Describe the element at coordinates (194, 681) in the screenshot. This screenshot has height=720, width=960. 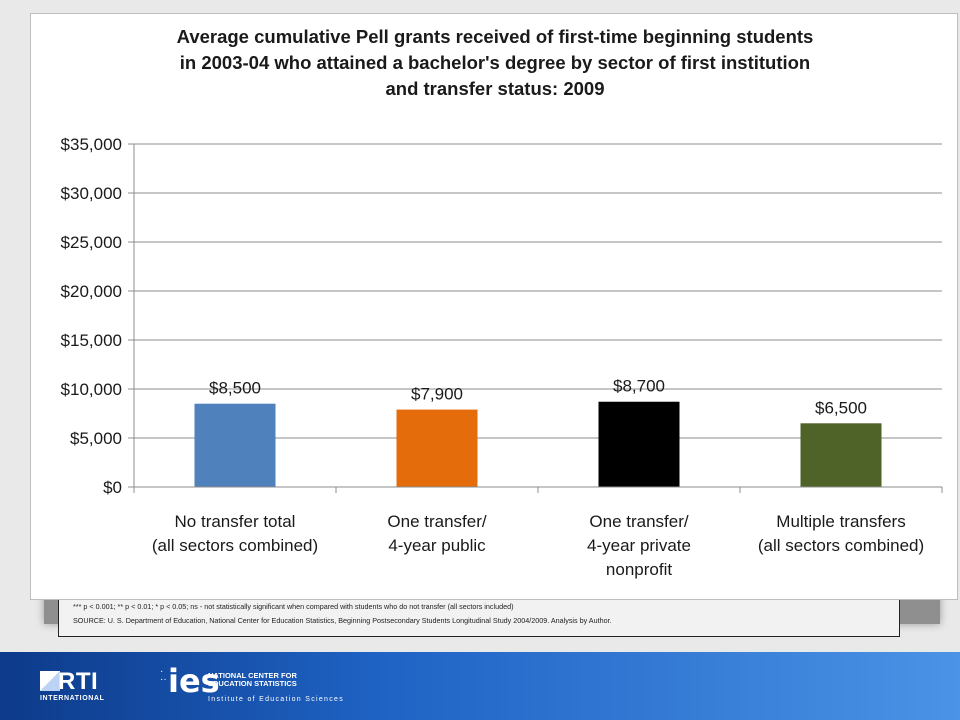
I see `ies-logo-name: ies` at that location.